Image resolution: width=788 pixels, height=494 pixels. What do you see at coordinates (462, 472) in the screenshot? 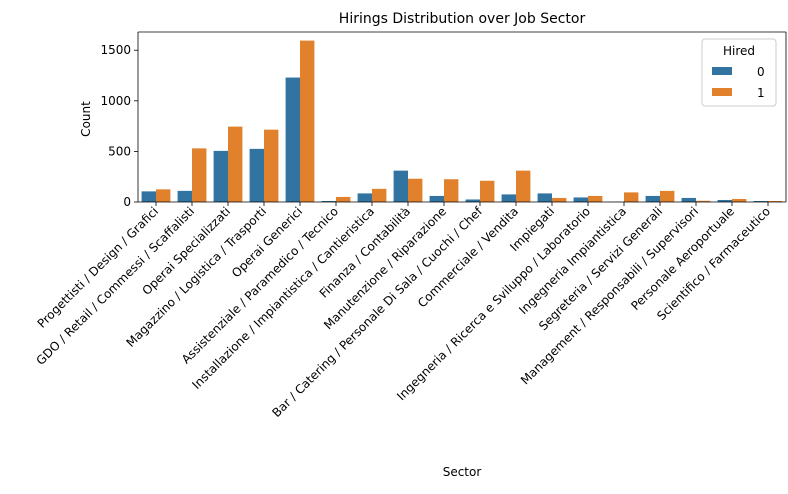
I see `x-axis-label: Sector` at bounding box center [462, 472].